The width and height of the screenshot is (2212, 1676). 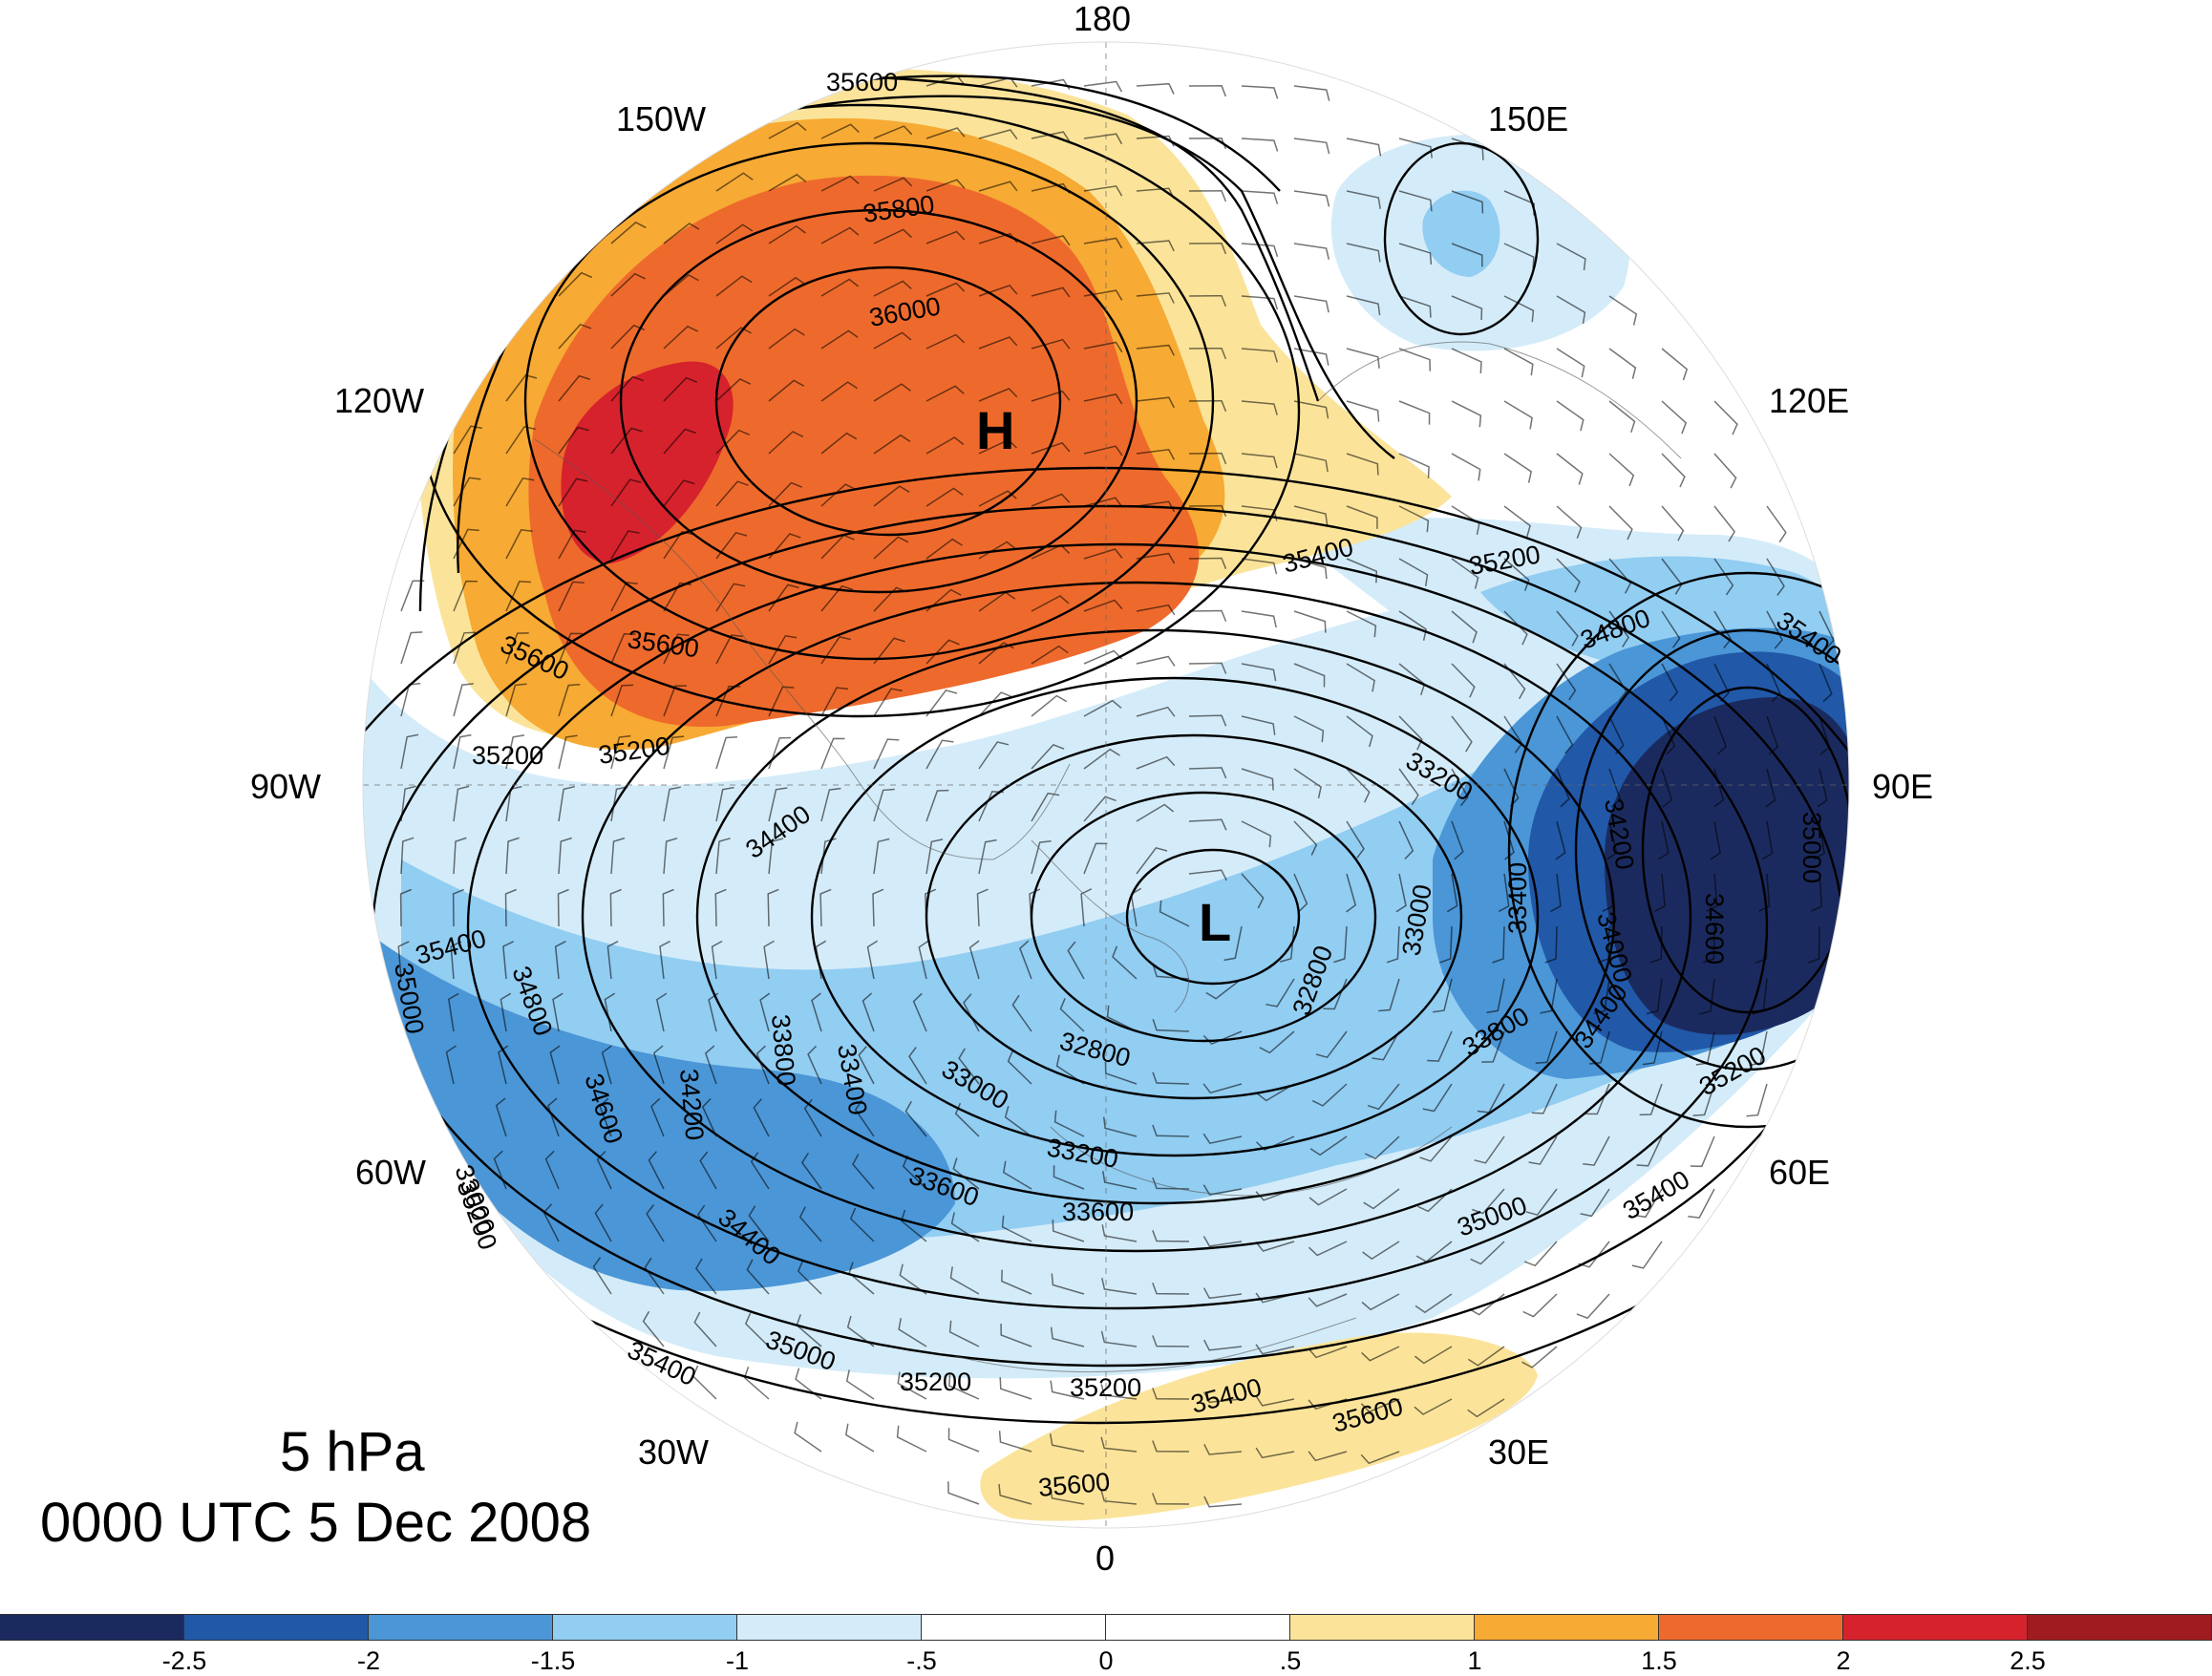 What do you see at coordinates (1105, 1387) in the screenshot?
I see `contour-label: 35200` at bounding box center [1105, 1387].